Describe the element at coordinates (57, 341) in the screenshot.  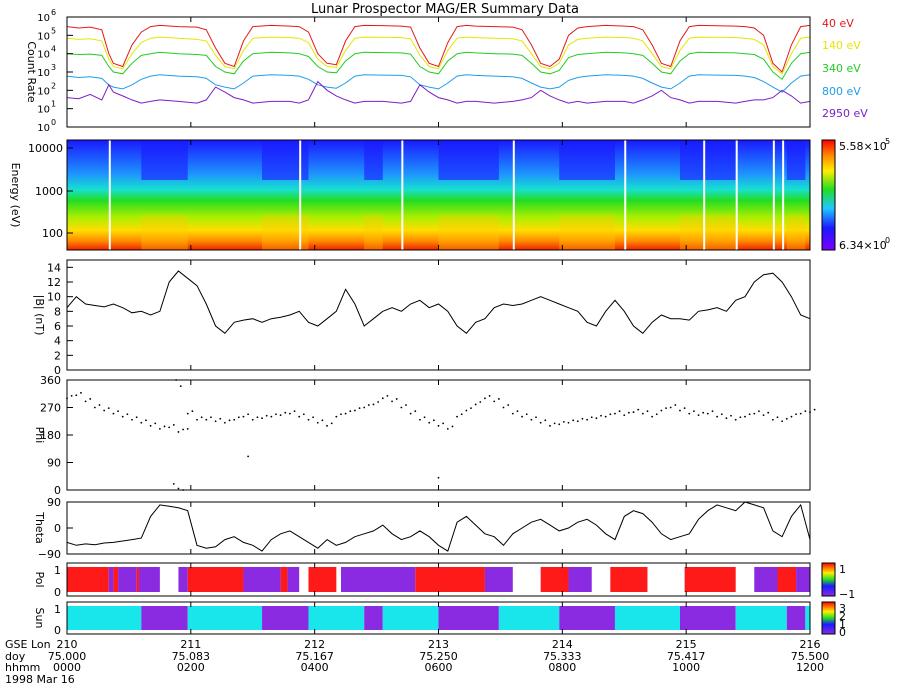
I see `y-tick-label: 4` at that location.